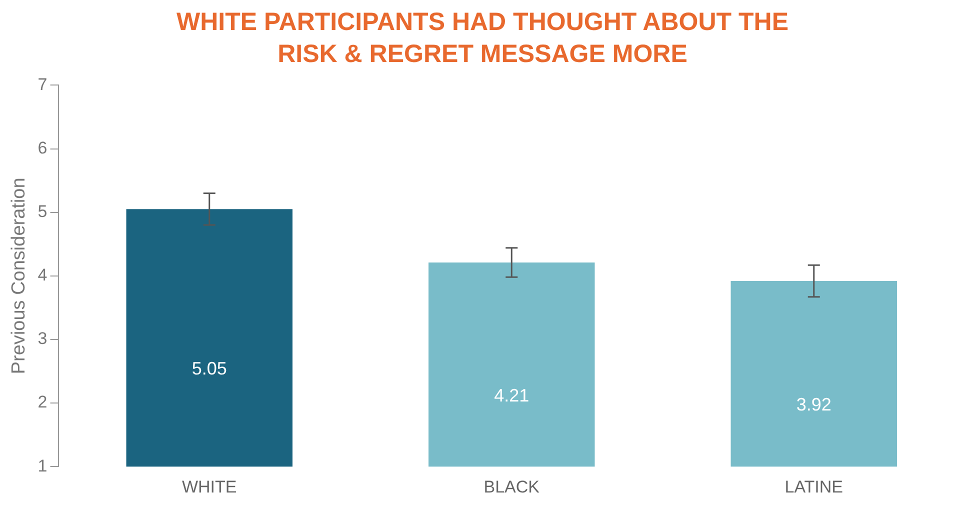  I want to click on data-label: 3.92, so click(814, 404).